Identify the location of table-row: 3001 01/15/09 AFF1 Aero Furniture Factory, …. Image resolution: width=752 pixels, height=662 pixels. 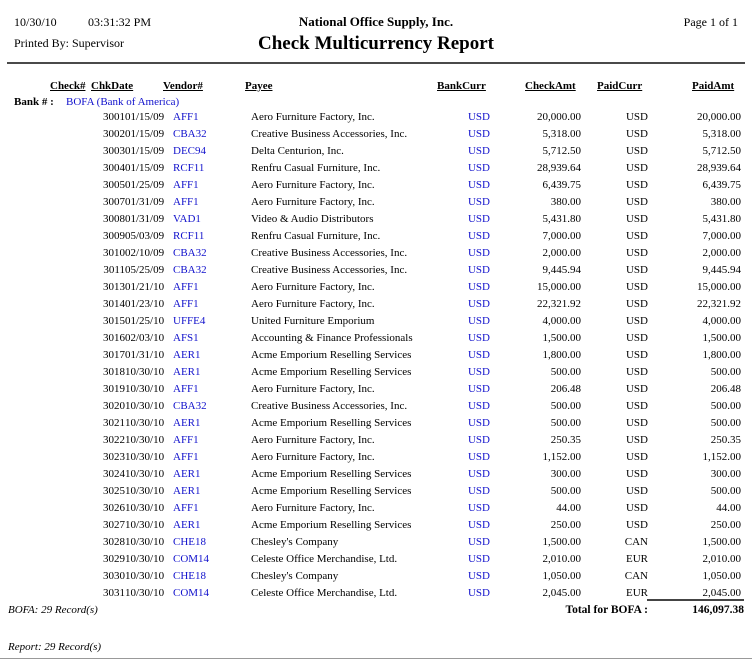
(370, 116).